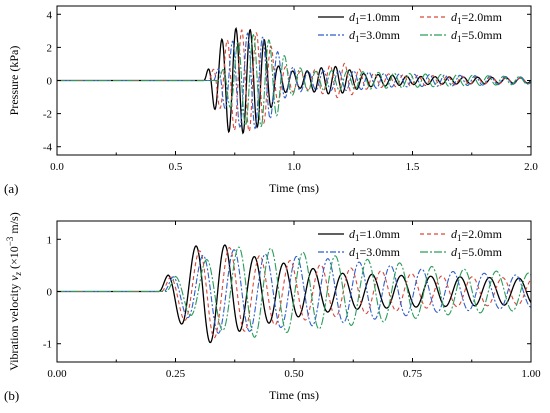  Describe the element at coordinates (47, 115) in the screenshot. I see `y-tick-label: -2` at that location.